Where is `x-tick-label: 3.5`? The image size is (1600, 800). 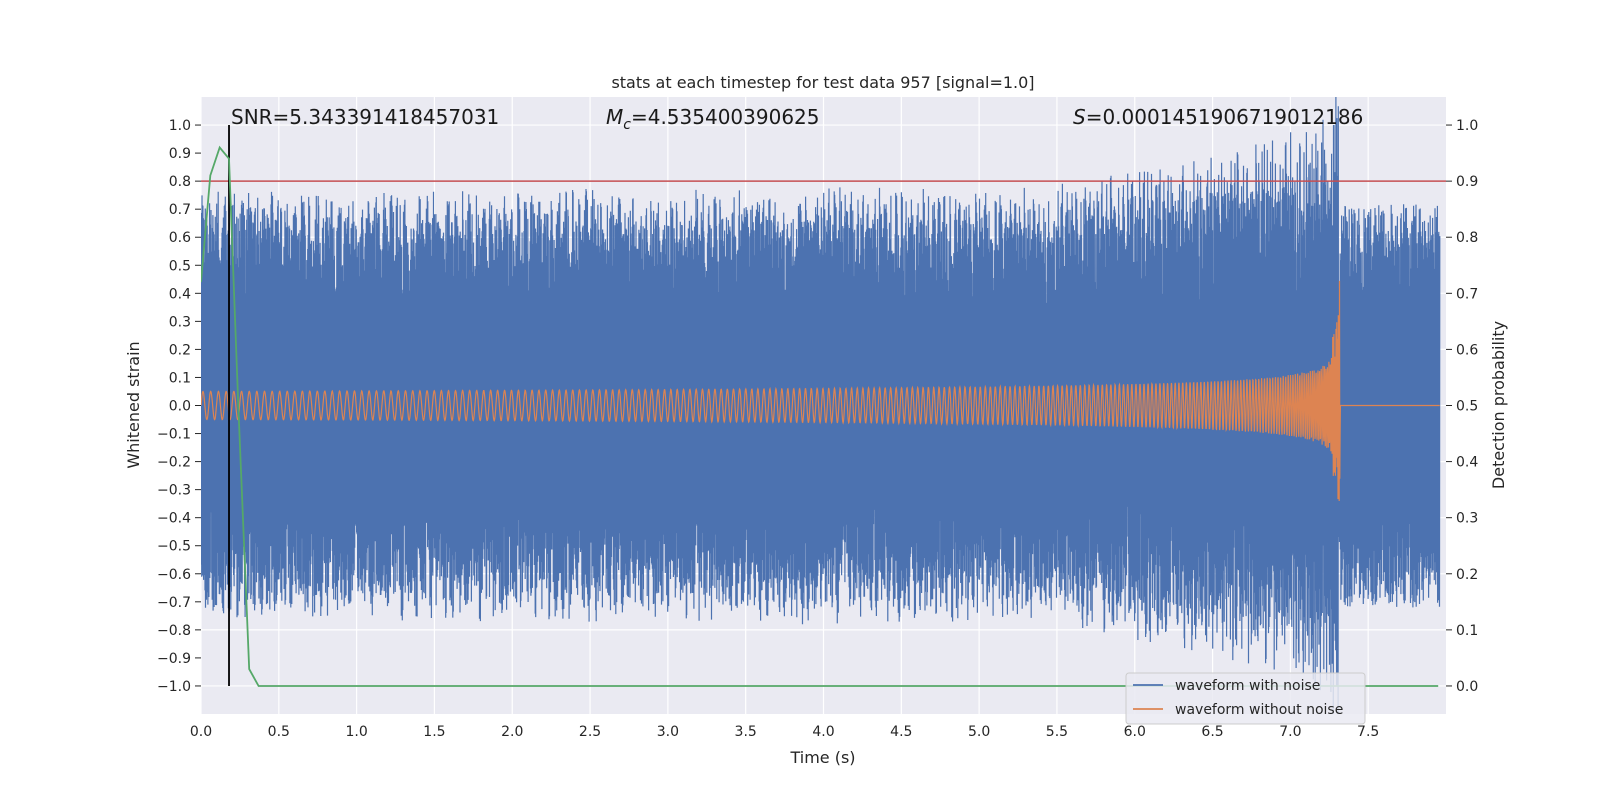
x-tick-label: 3.5 is located at coordinates (746, 732).